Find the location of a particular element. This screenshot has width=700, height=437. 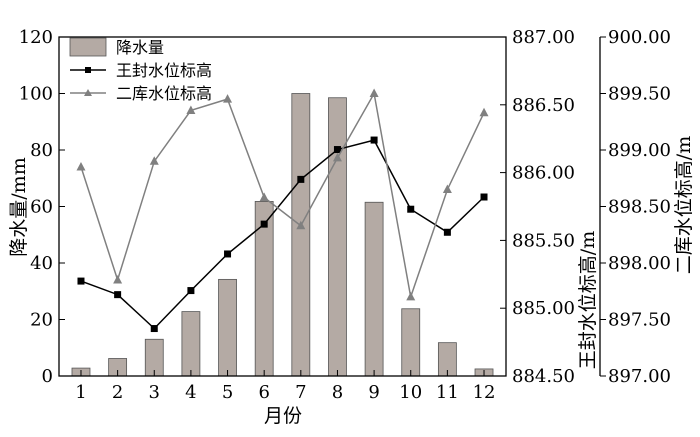

y2-axis-title: 王封水位标高/m is located at coordinates (588, 300).